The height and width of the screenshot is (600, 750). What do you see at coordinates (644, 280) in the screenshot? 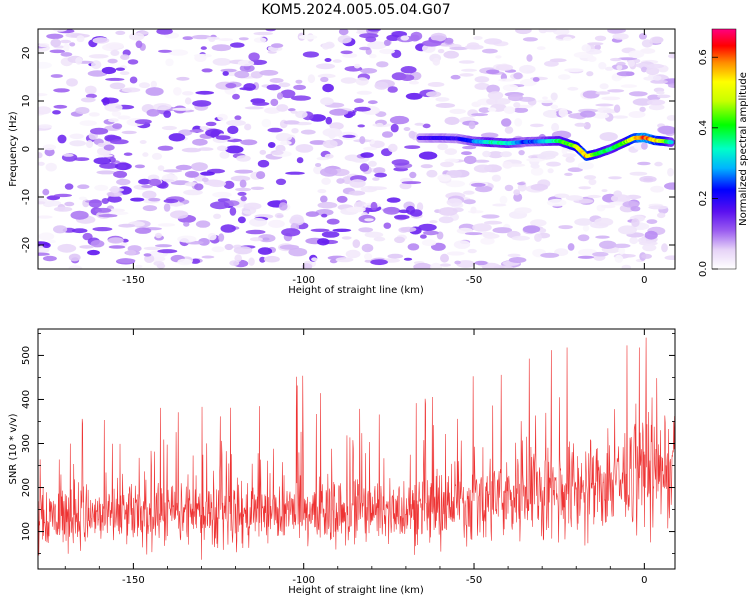
I see `x-tick-label: 0` at bounding box center [644, 280].